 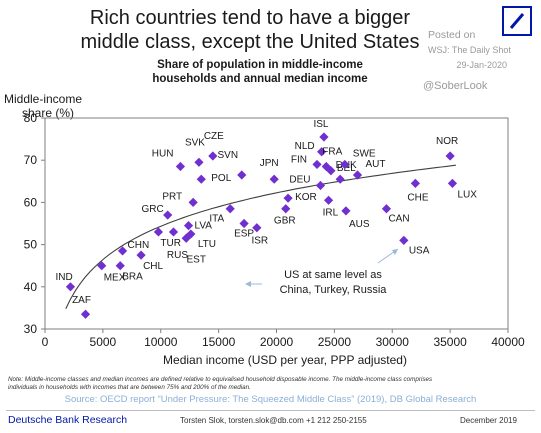 What do you see at coordinates (31, 202) in the screenshot?
I see `y-tick-label: 60` at bounding box center [31, 202].